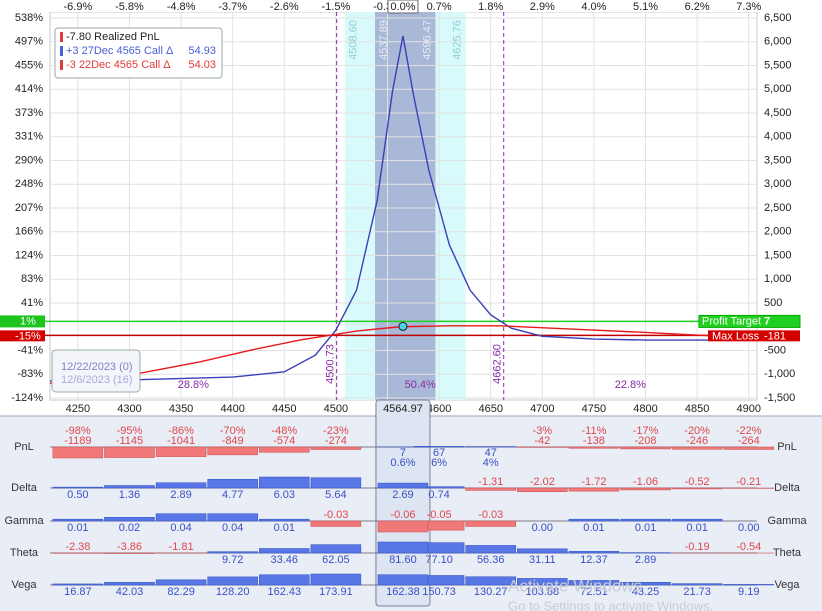 This screenshot has width=822, height=611. What do you see at coordinates (29, 113) in the screenshot?
I see `y-left-tick-label: 373%` at bounding box center [29, 113].